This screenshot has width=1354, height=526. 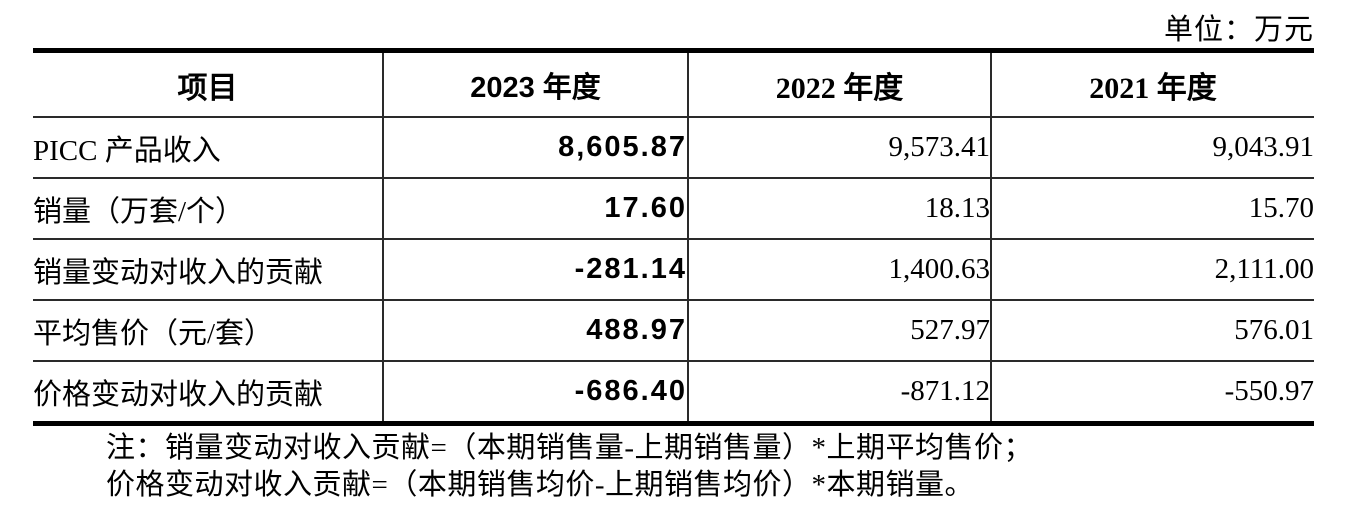 I want to click on table-header: 项目 2023 年度 2022 年度 2021 年度, so click(x=673, y=84).